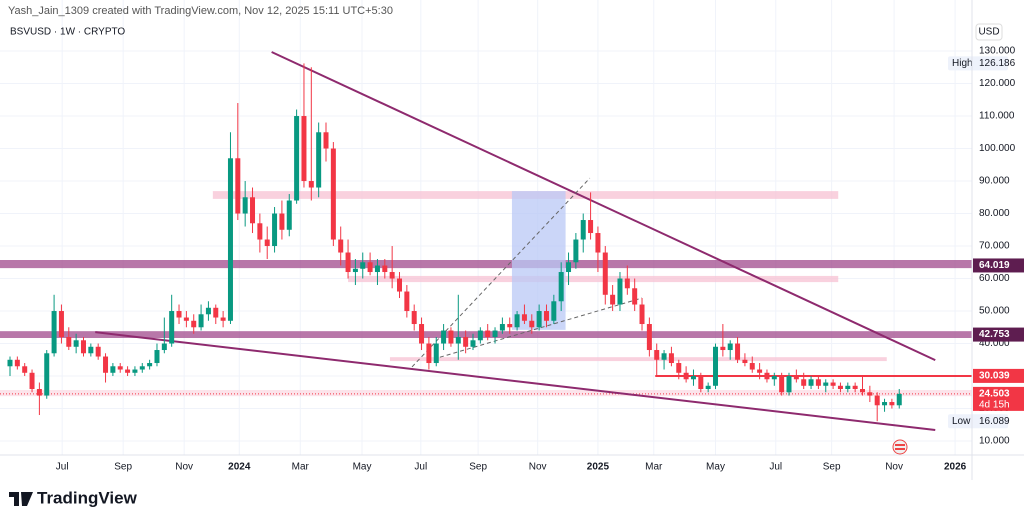 This screenshot has width=1024, height=521. What do you see at coordinates (994, 265) in the screenshot?
I see `price-label: 64.019` at bounding box center [994, 265].